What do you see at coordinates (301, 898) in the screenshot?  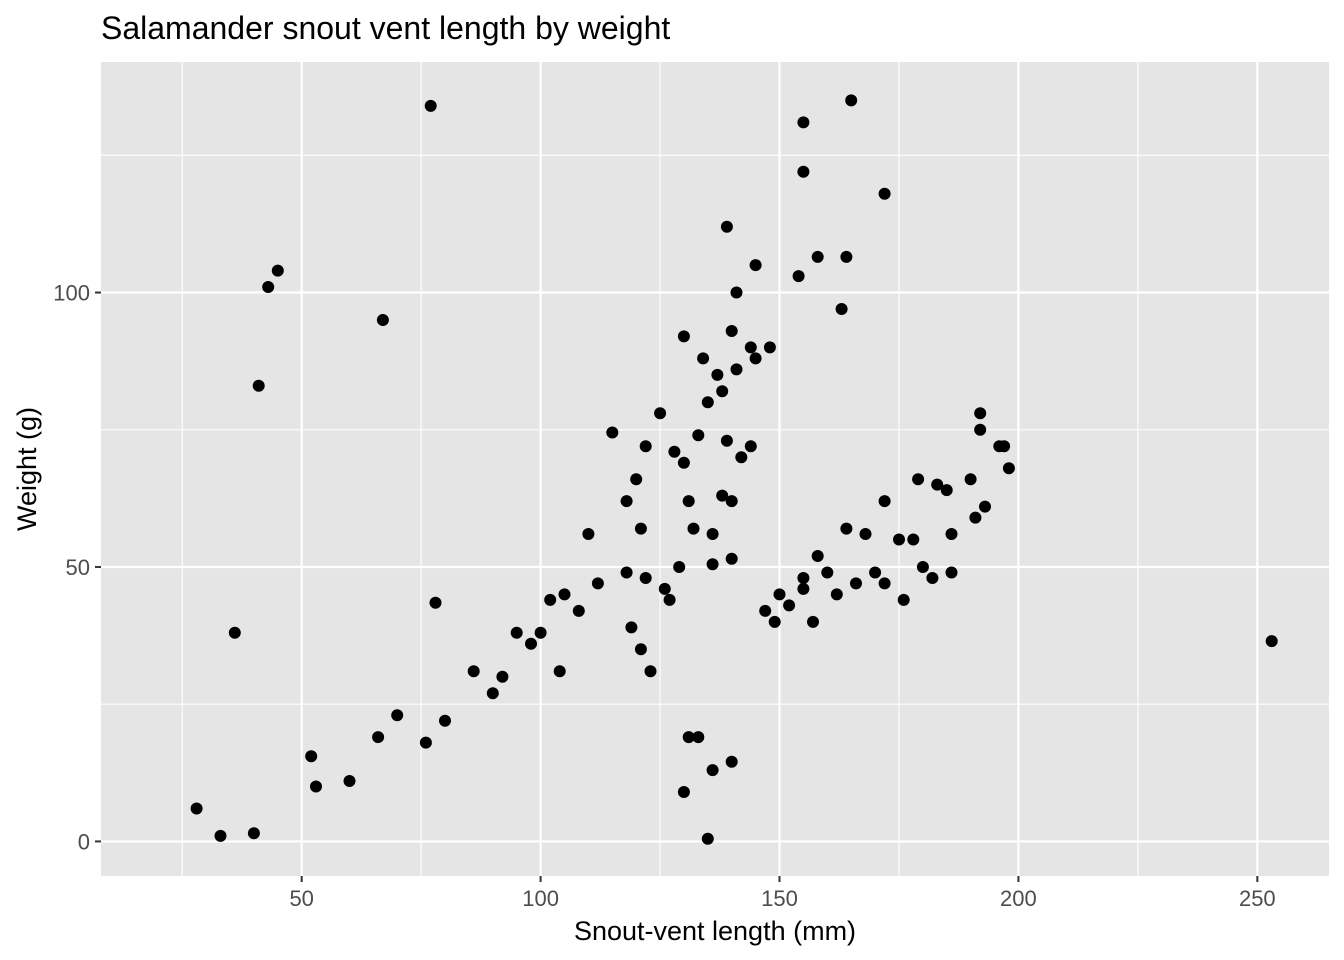 I see `x-tick-label: 50` at bounding box center [301, 898].